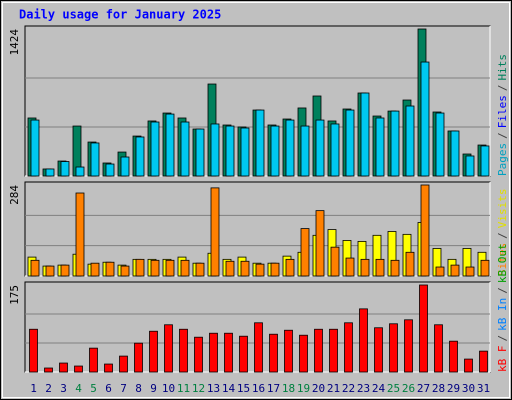 The height and width of the screenshot is (400, 512). What do you see at coordinates (243, 388) in the screenshot?
I see `x-tick-label: 15` at bounding box center [243, 388].